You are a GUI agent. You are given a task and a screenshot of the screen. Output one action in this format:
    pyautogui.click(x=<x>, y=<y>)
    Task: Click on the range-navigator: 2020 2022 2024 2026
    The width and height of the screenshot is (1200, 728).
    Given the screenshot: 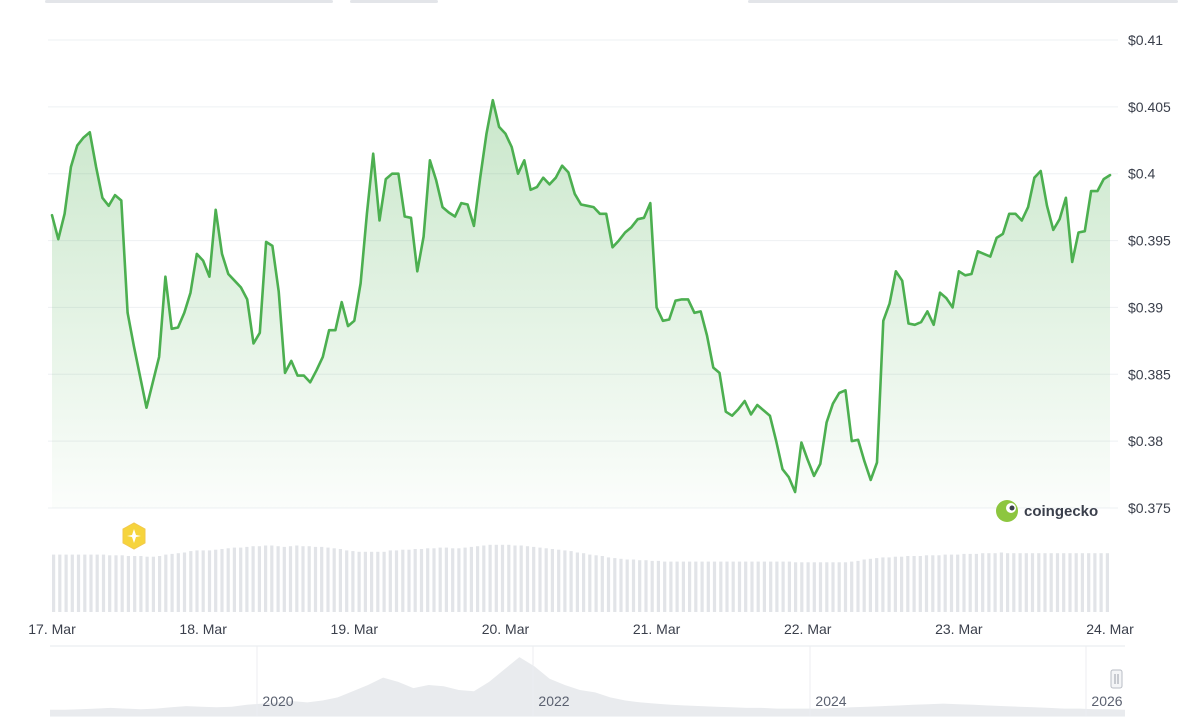 What is the action you would take?
    pyautogui.click(x=587, y=681)
    